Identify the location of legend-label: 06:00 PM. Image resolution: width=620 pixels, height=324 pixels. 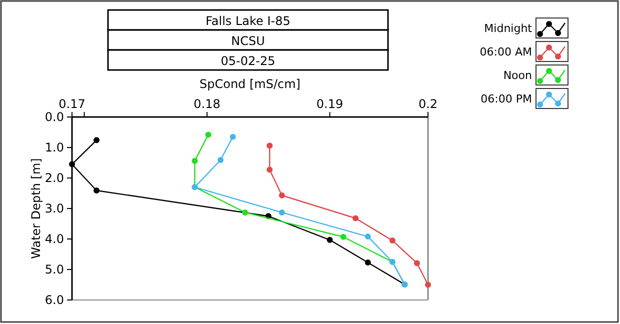
(506, 99).